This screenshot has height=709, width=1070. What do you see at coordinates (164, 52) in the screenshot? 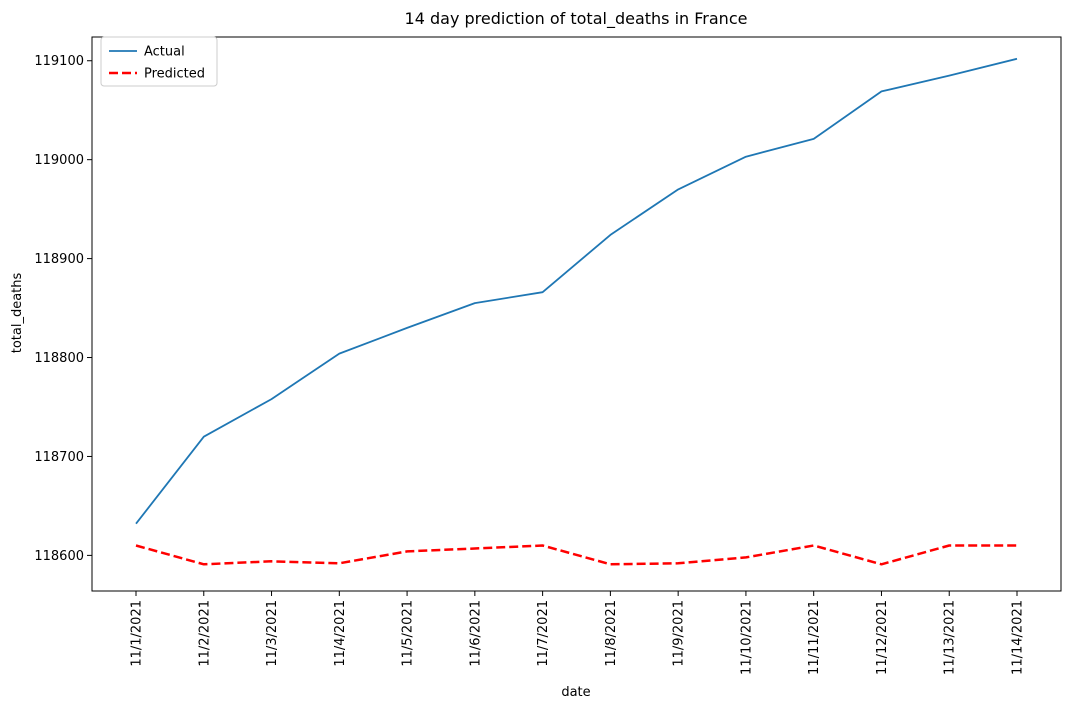
I see `legend-label: Actual` at bounding box center [164, 52].